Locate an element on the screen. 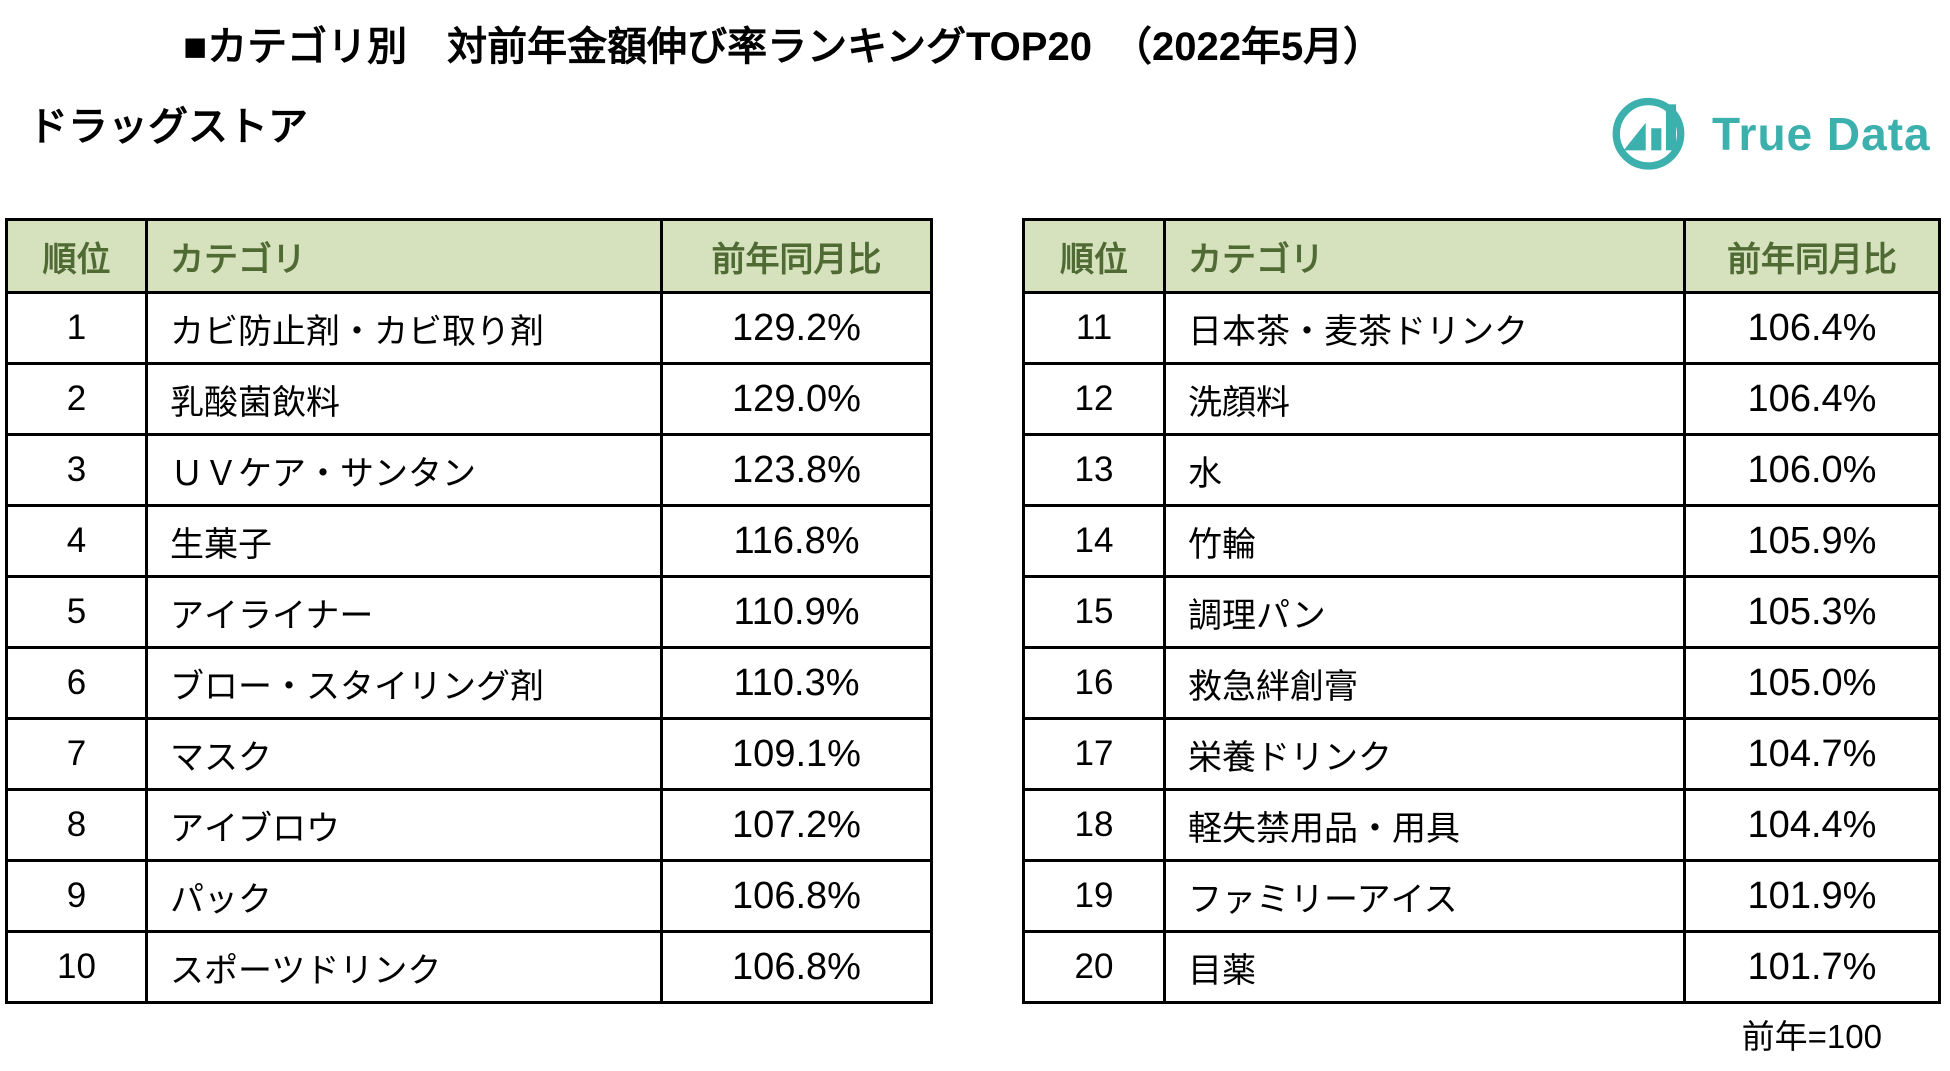 The height and width of the screenshot is (1071, 1950). table-row: 15 調理パン 105.3% is located at coordinates (1481, 612).